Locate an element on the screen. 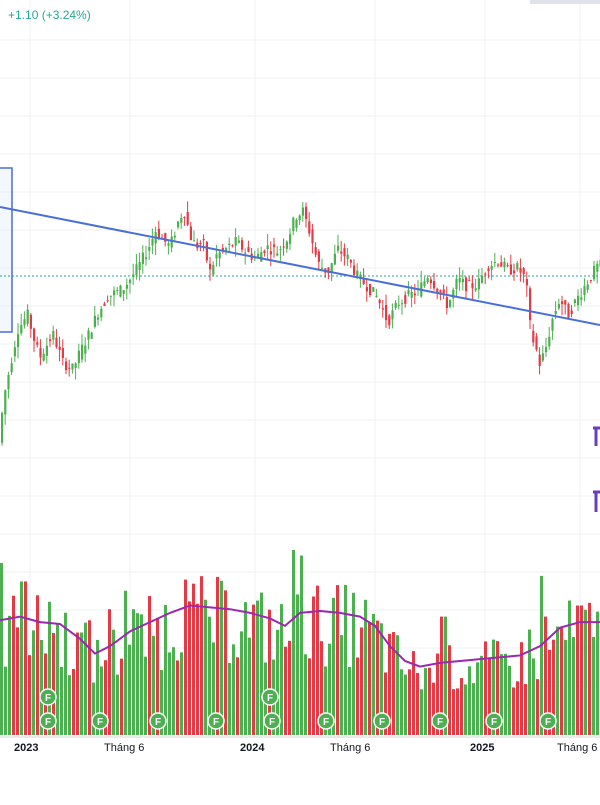 The height and width of the screenshot is (805, 600). range-selection-box is located at coordinates (6, 250).